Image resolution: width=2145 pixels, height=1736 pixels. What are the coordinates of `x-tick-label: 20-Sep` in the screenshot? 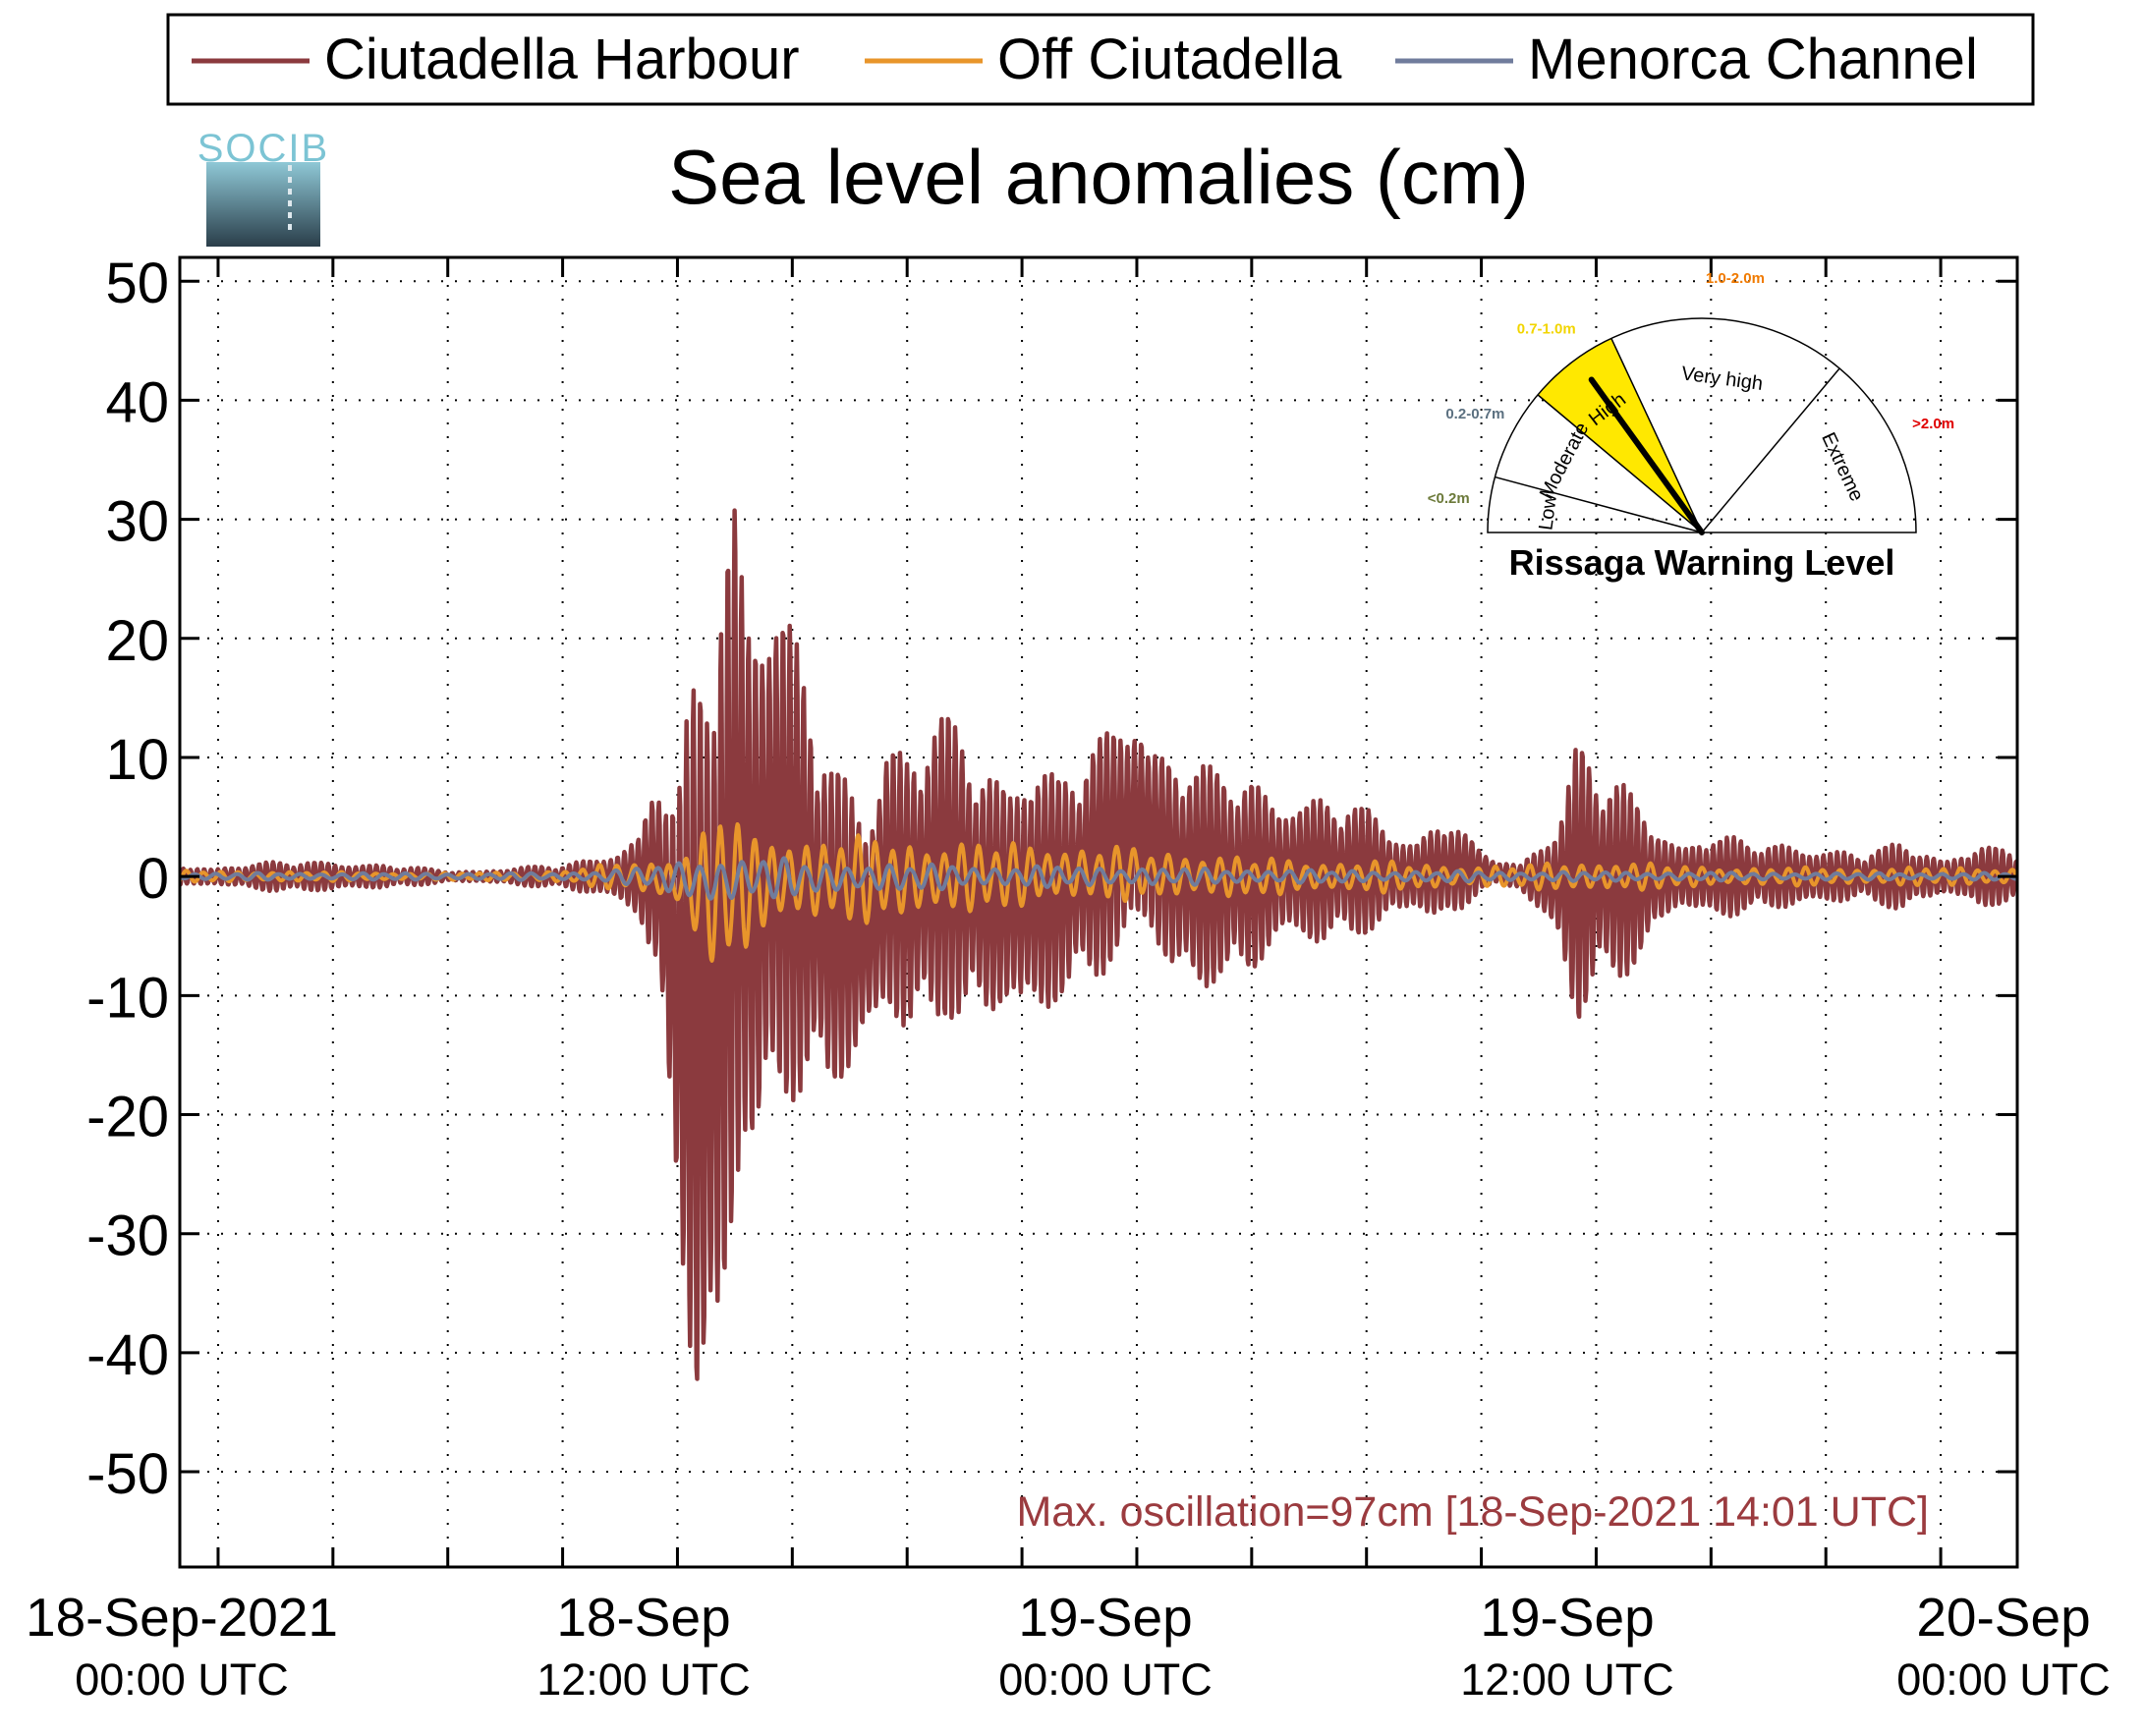 It's located at (2003, 1617).